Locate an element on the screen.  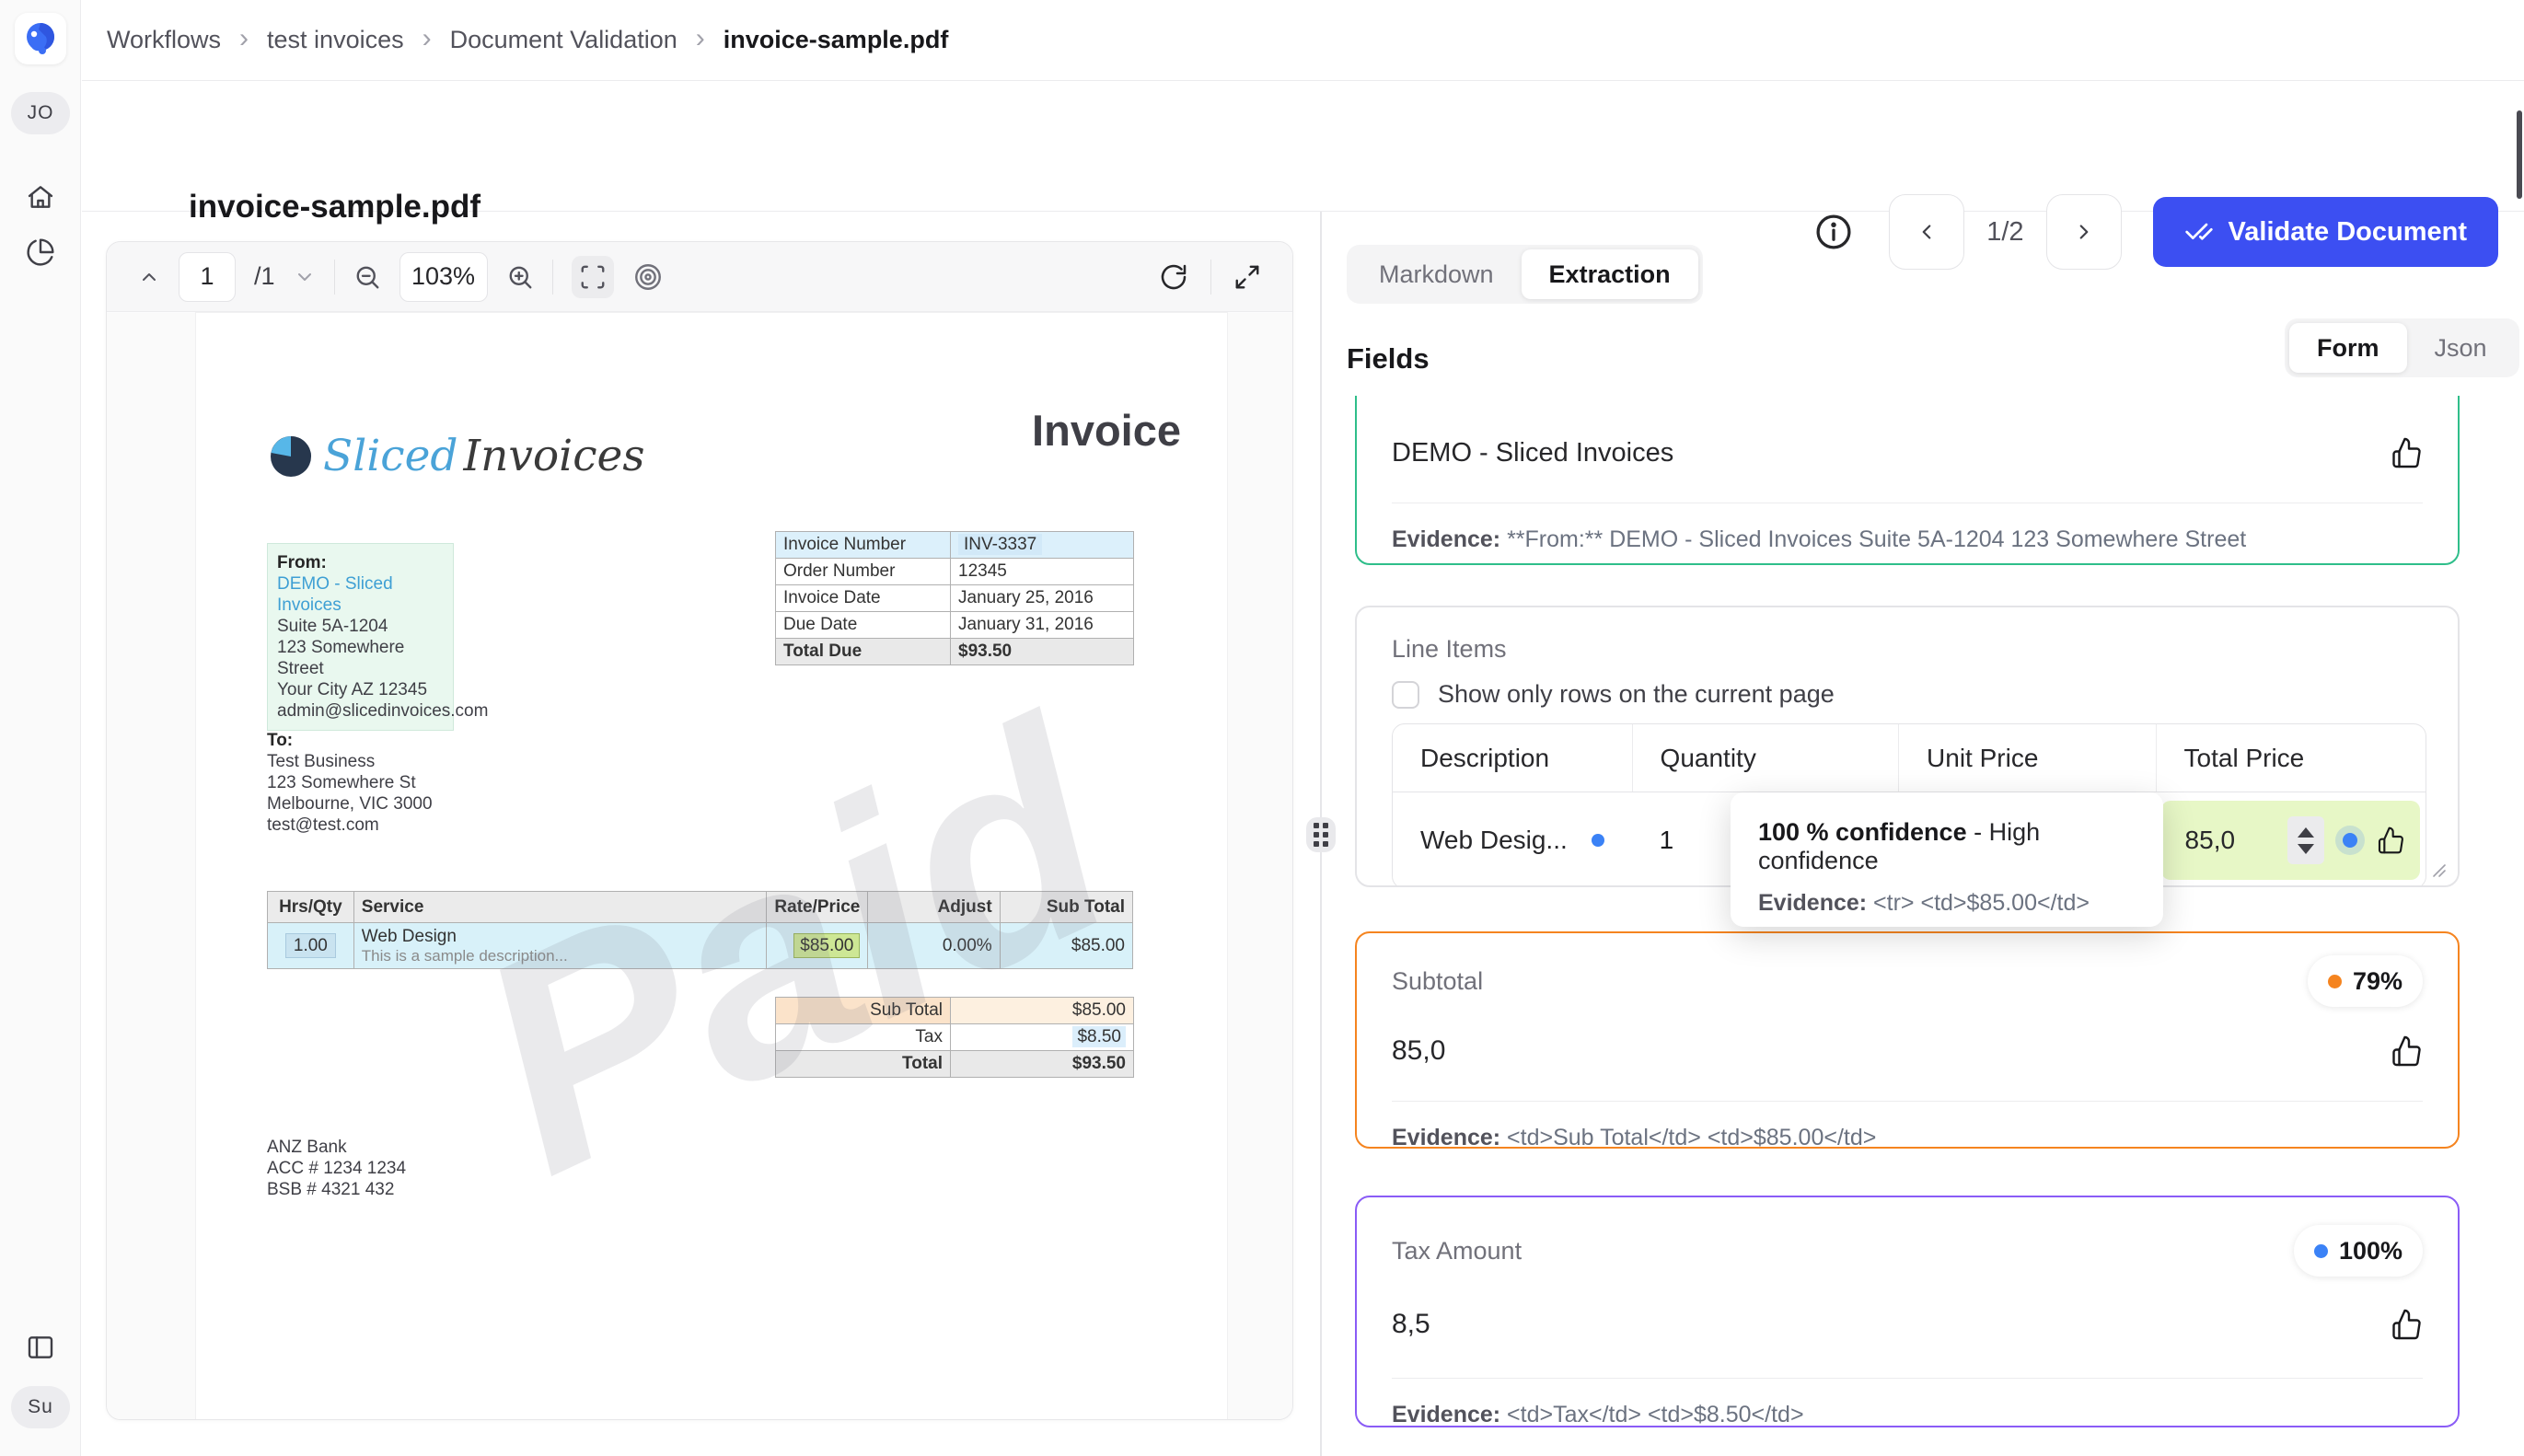
tab-extraction: Extraction is located at coordinates (1609, 274).